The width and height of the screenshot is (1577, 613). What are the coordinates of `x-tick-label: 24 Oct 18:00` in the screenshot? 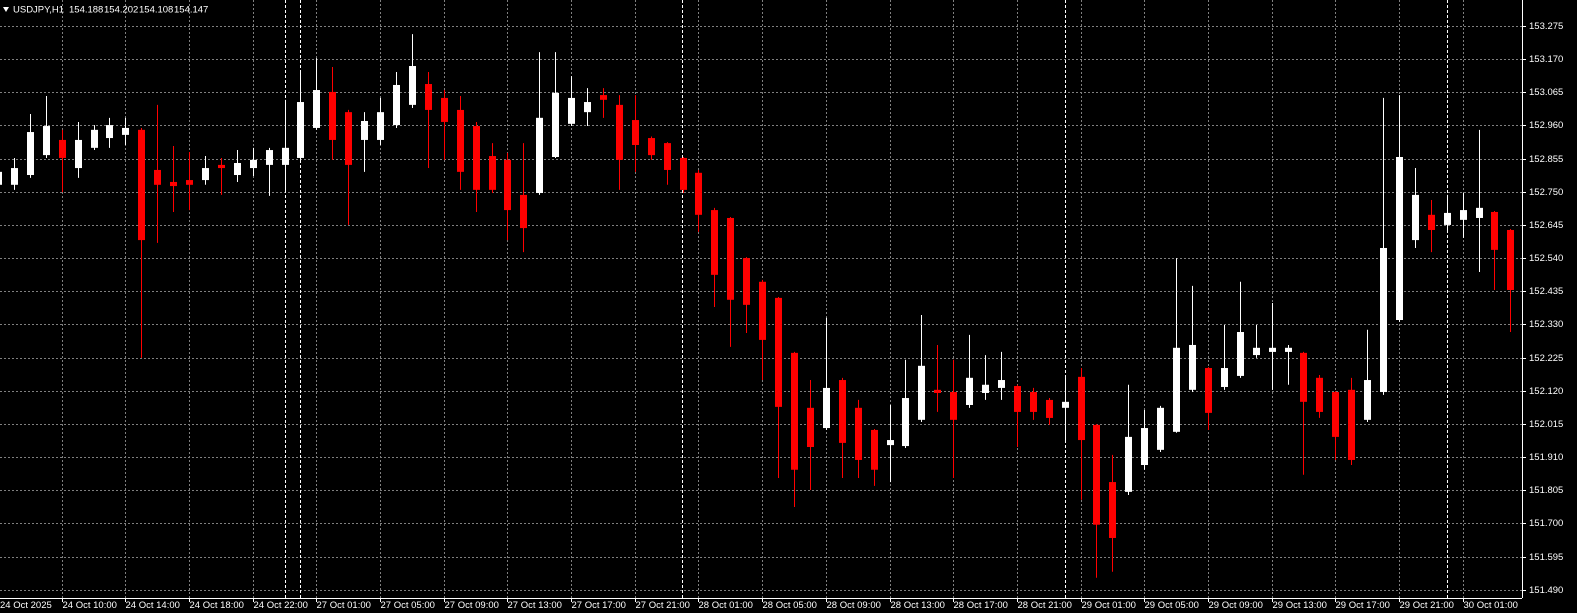 It's located at (217, 605).